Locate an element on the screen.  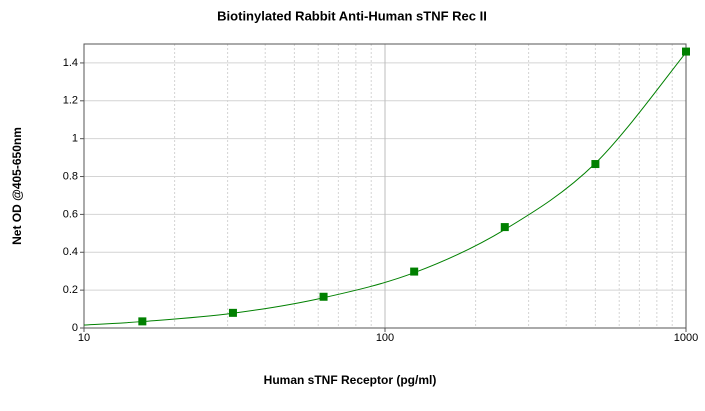
y-tick-label: 1.4 is located at coordinates (70, 63).